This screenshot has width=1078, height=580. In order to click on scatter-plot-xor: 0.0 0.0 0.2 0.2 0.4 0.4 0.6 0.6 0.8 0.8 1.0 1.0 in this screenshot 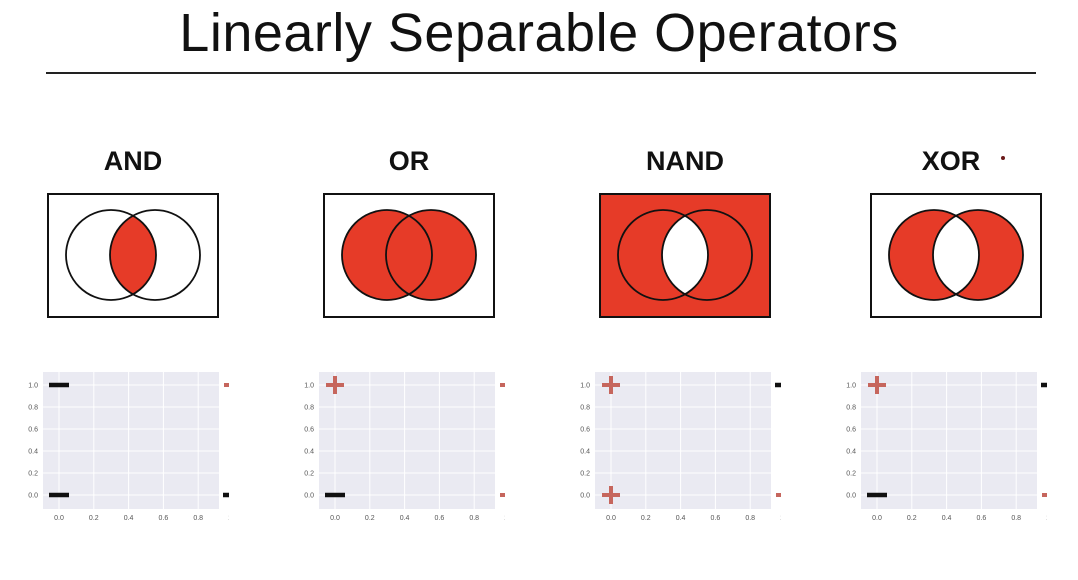, I will do `click(946, 447)`.